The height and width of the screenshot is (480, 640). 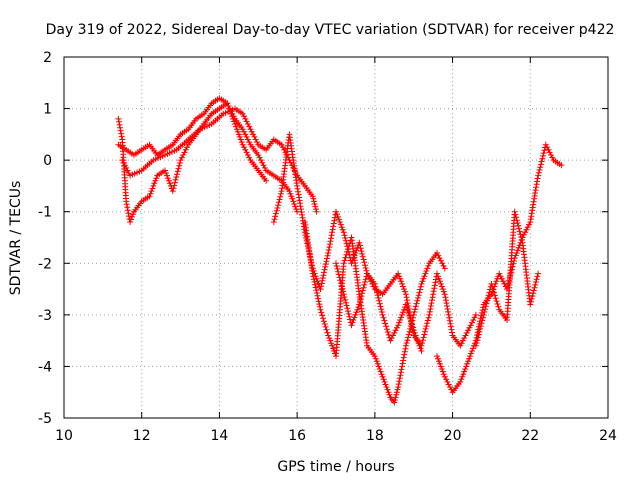 I want to click on y-tick-label: -4, so click(x=45, y=367).